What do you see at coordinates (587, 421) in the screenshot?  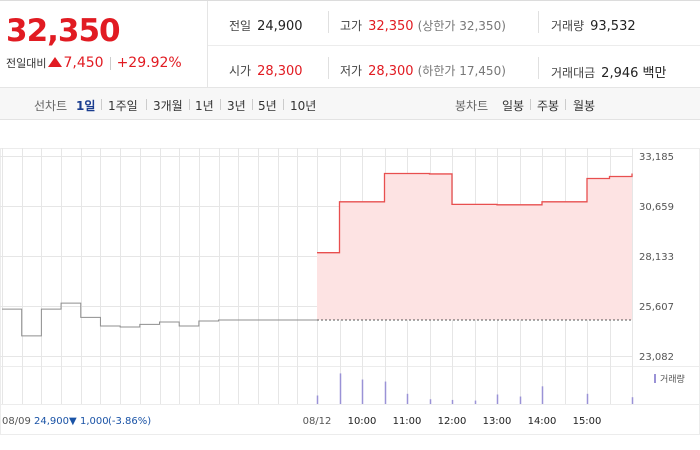 I see `x-tick-label: 15:00` at bounding box center [587, 421].